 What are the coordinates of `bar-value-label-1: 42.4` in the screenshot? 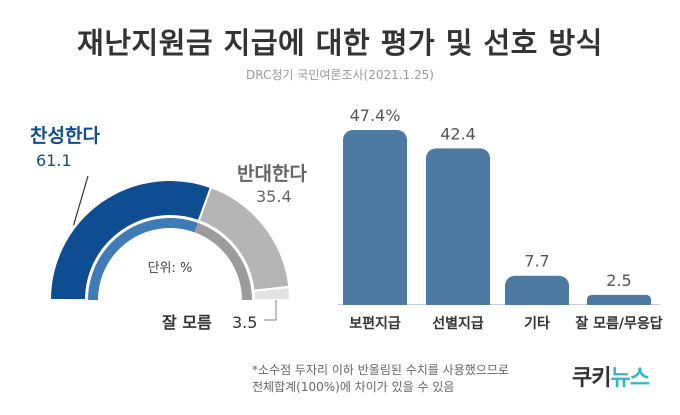 It's located at (458, 133).